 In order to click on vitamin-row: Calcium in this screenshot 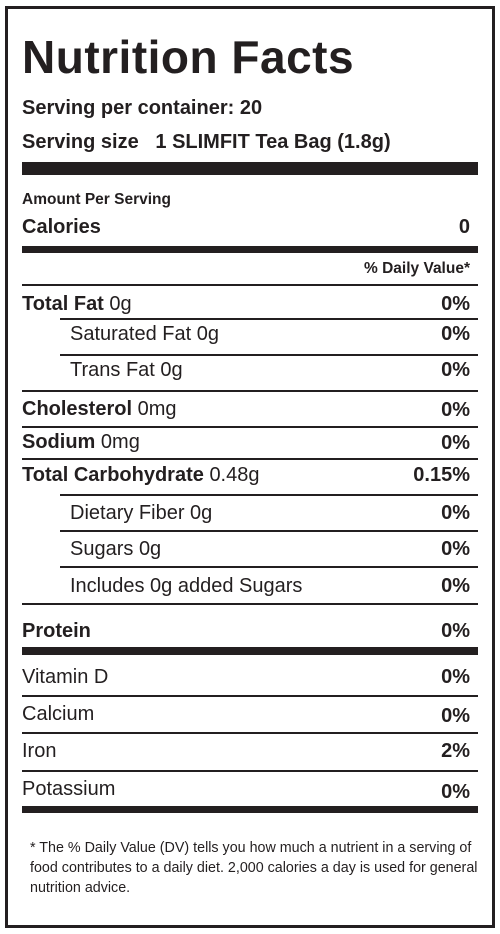, I will do `click(58, 714)`.